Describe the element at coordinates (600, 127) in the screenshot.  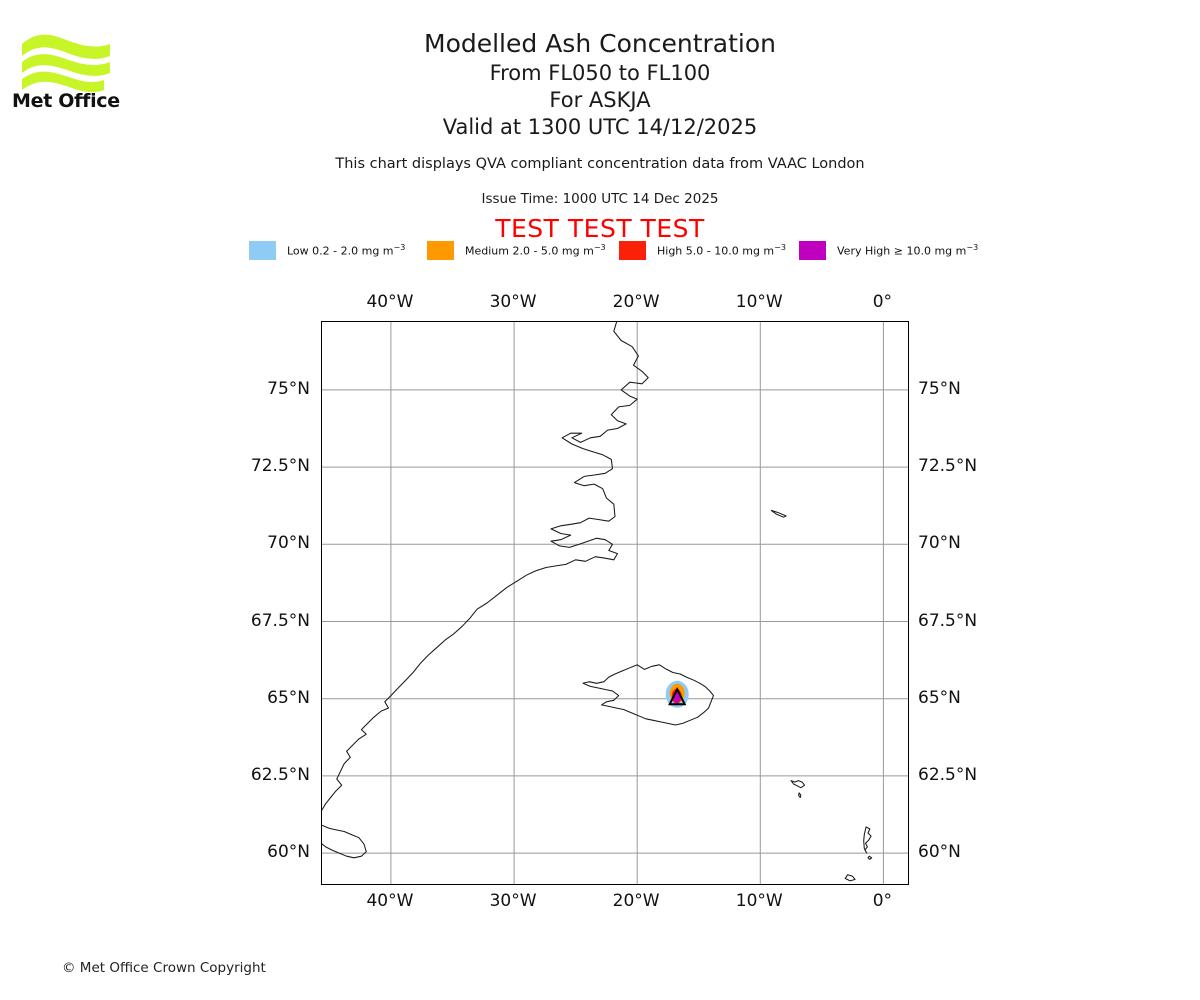
I see `valid-time-line: Valid at 1300 UTC 14/12/2025` at that location.